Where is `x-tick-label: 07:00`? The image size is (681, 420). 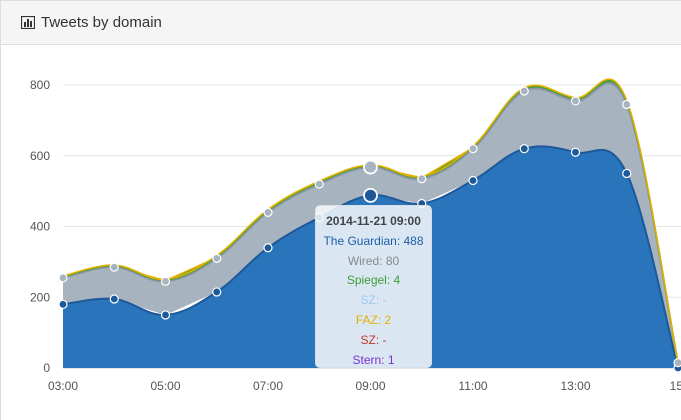
x-tick-label: 07:00 is located at coordinates (268, 386).